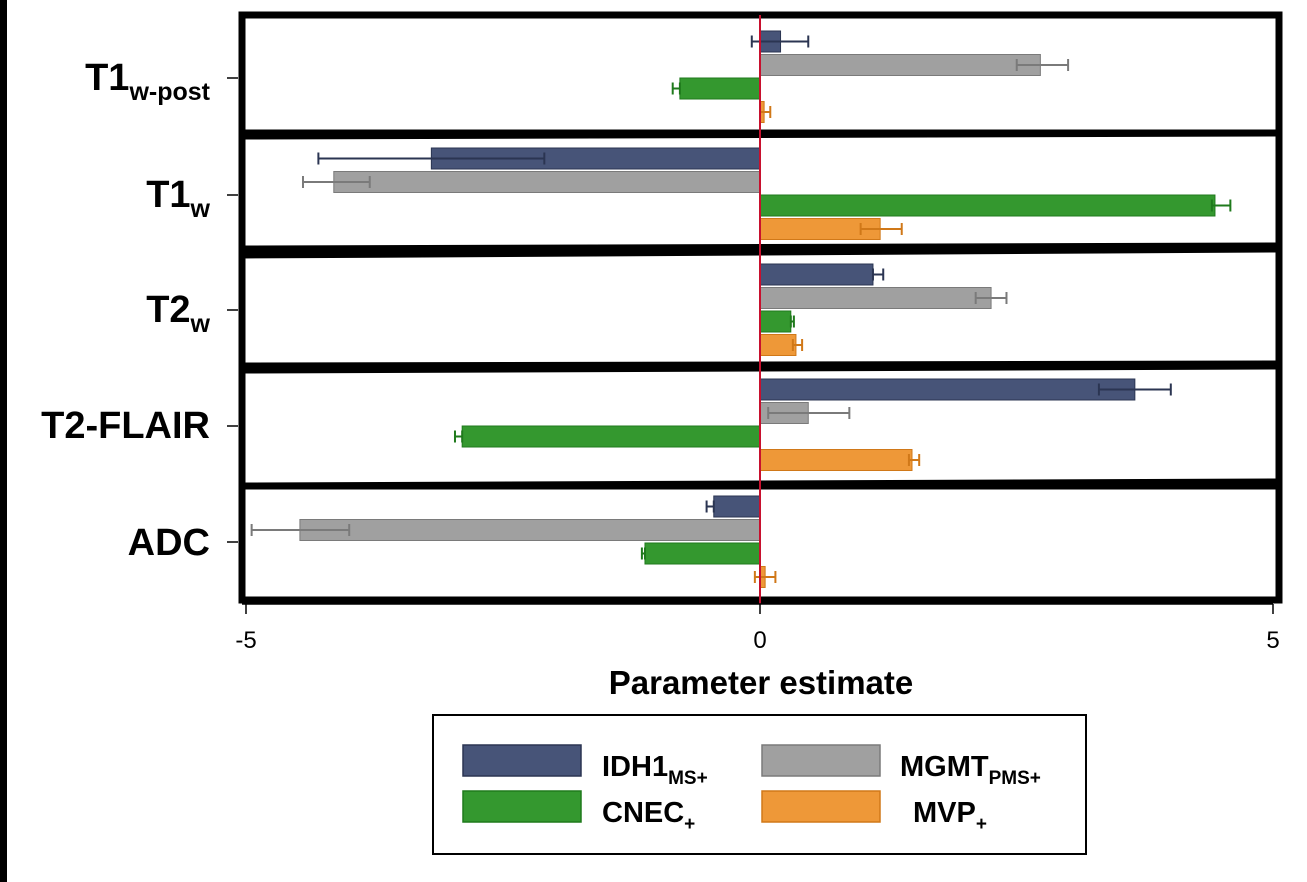 The height and width of the screenshot is (882, 1307). What do you see at coordinates (1221, 205) in the screenshot?
I see `errorbar-cnec-cat1` at bounding box center [1221, 205].